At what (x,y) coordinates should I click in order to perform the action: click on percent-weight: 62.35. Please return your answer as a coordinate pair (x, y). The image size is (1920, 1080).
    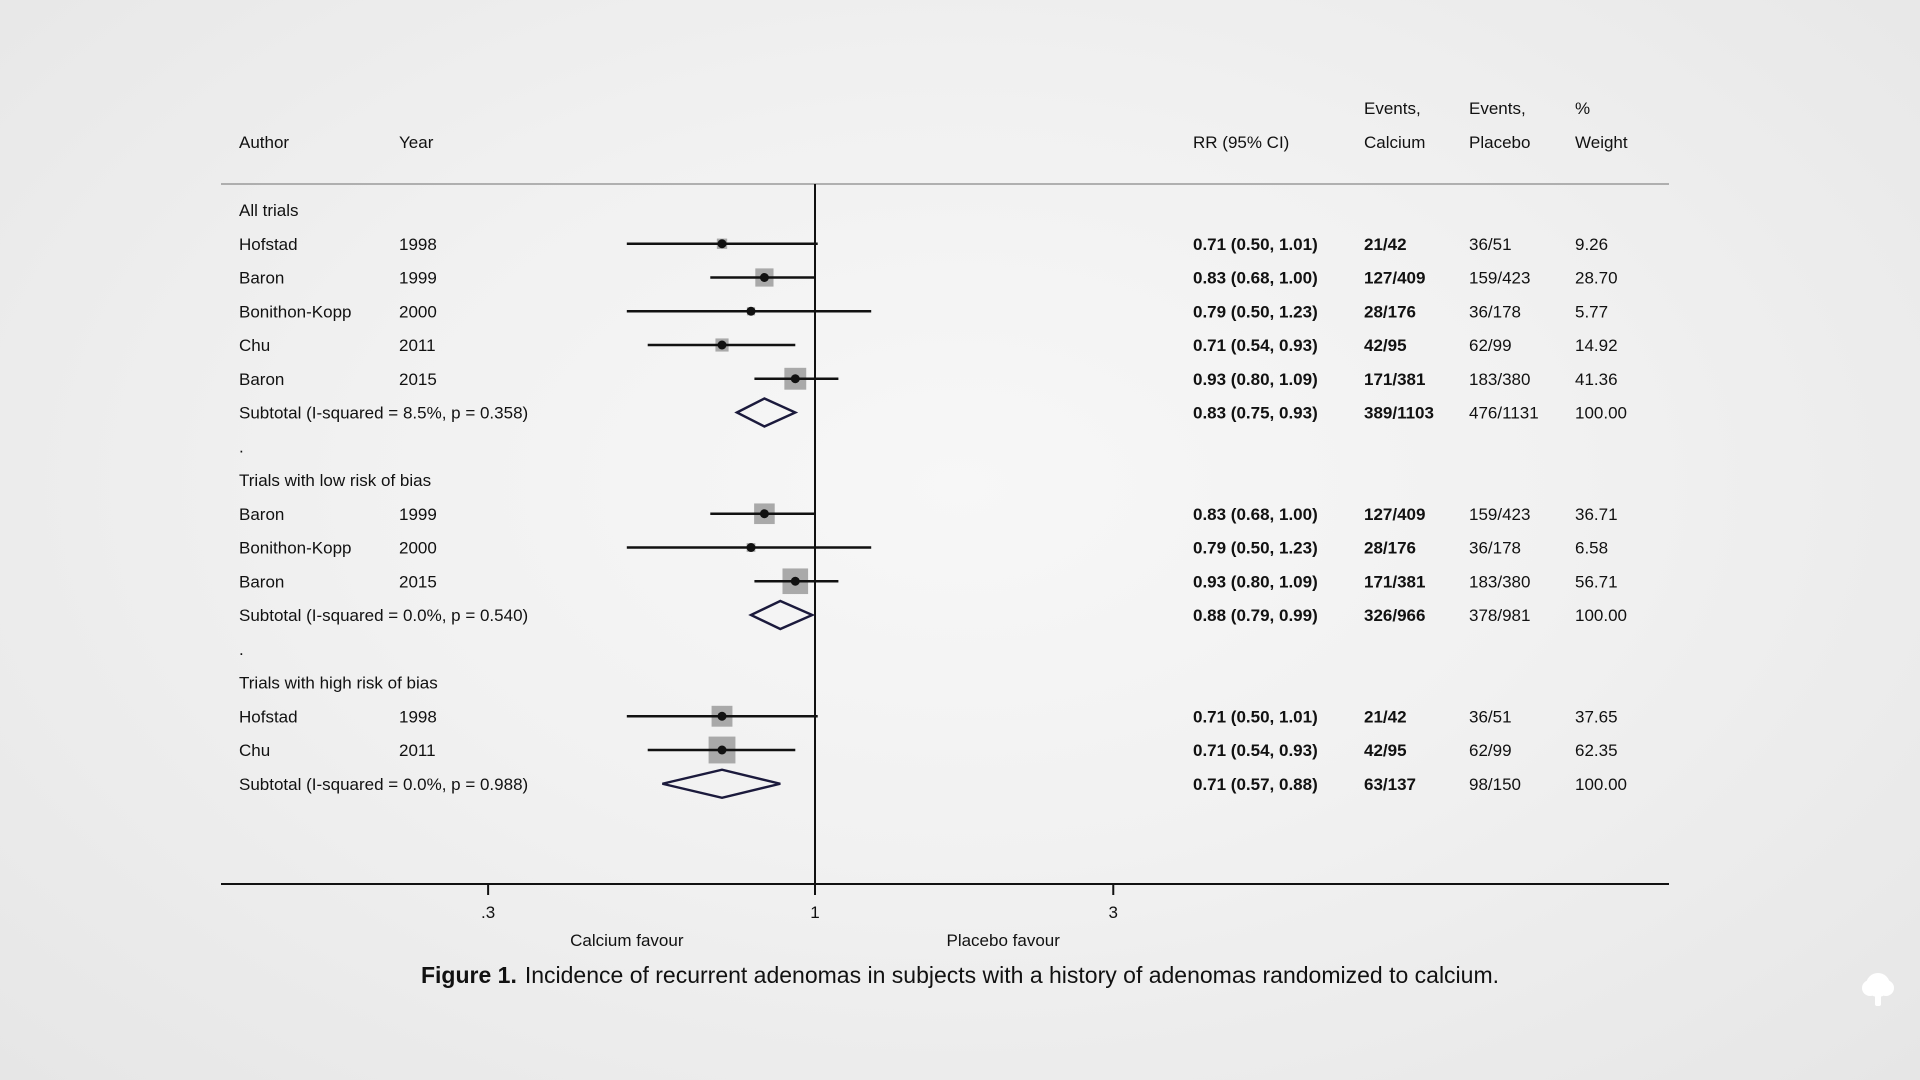
    Looking at the image, I should click on (1596, 750).